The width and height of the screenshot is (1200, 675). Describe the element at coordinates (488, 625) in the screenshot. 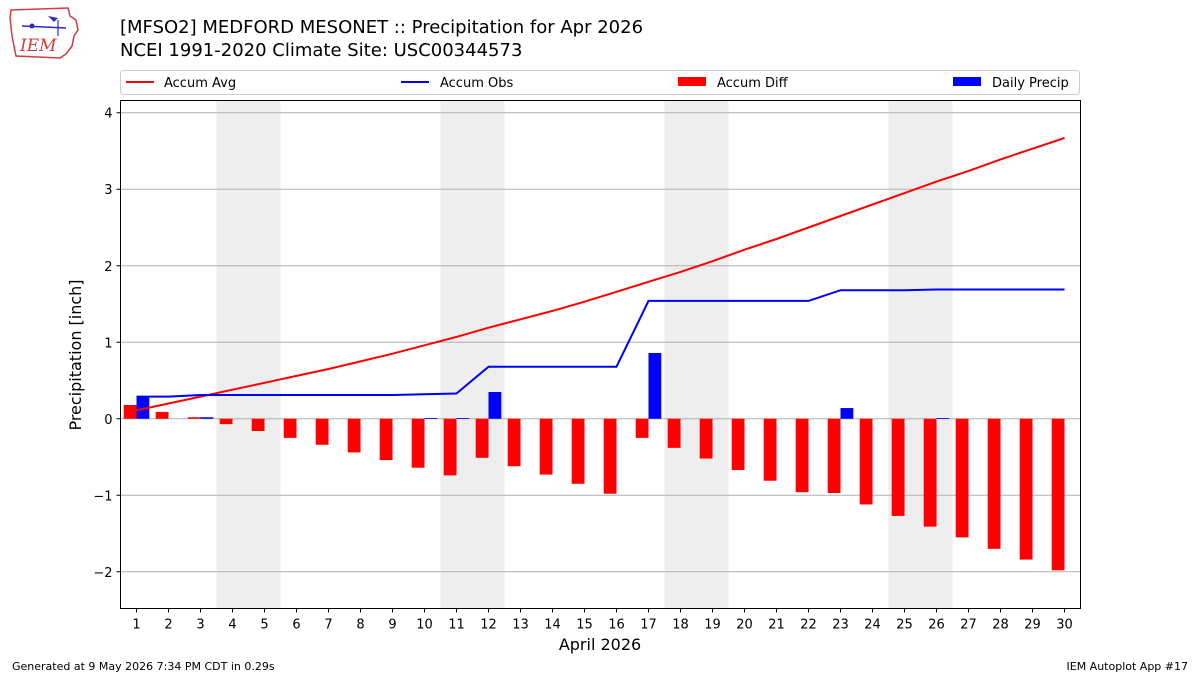

I see `x-tick-label: 12` at that location.